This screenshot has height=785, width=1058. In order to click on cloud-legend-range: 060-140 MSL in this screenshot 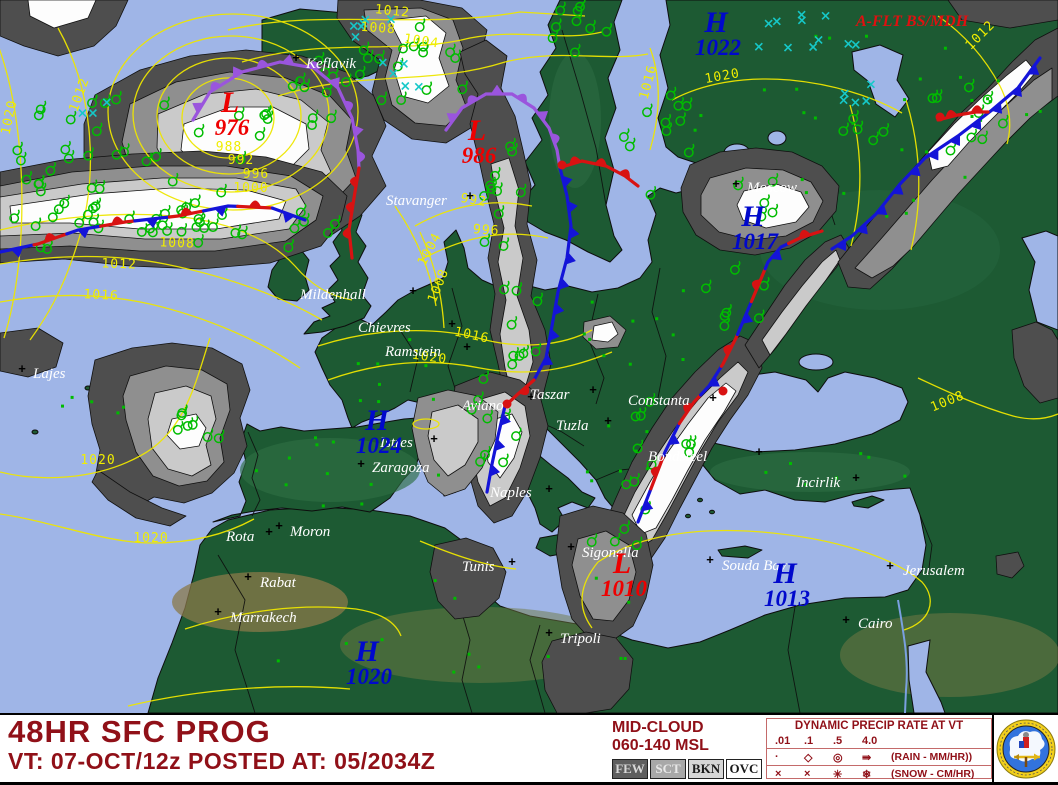, I will do `click(660, 745)`.